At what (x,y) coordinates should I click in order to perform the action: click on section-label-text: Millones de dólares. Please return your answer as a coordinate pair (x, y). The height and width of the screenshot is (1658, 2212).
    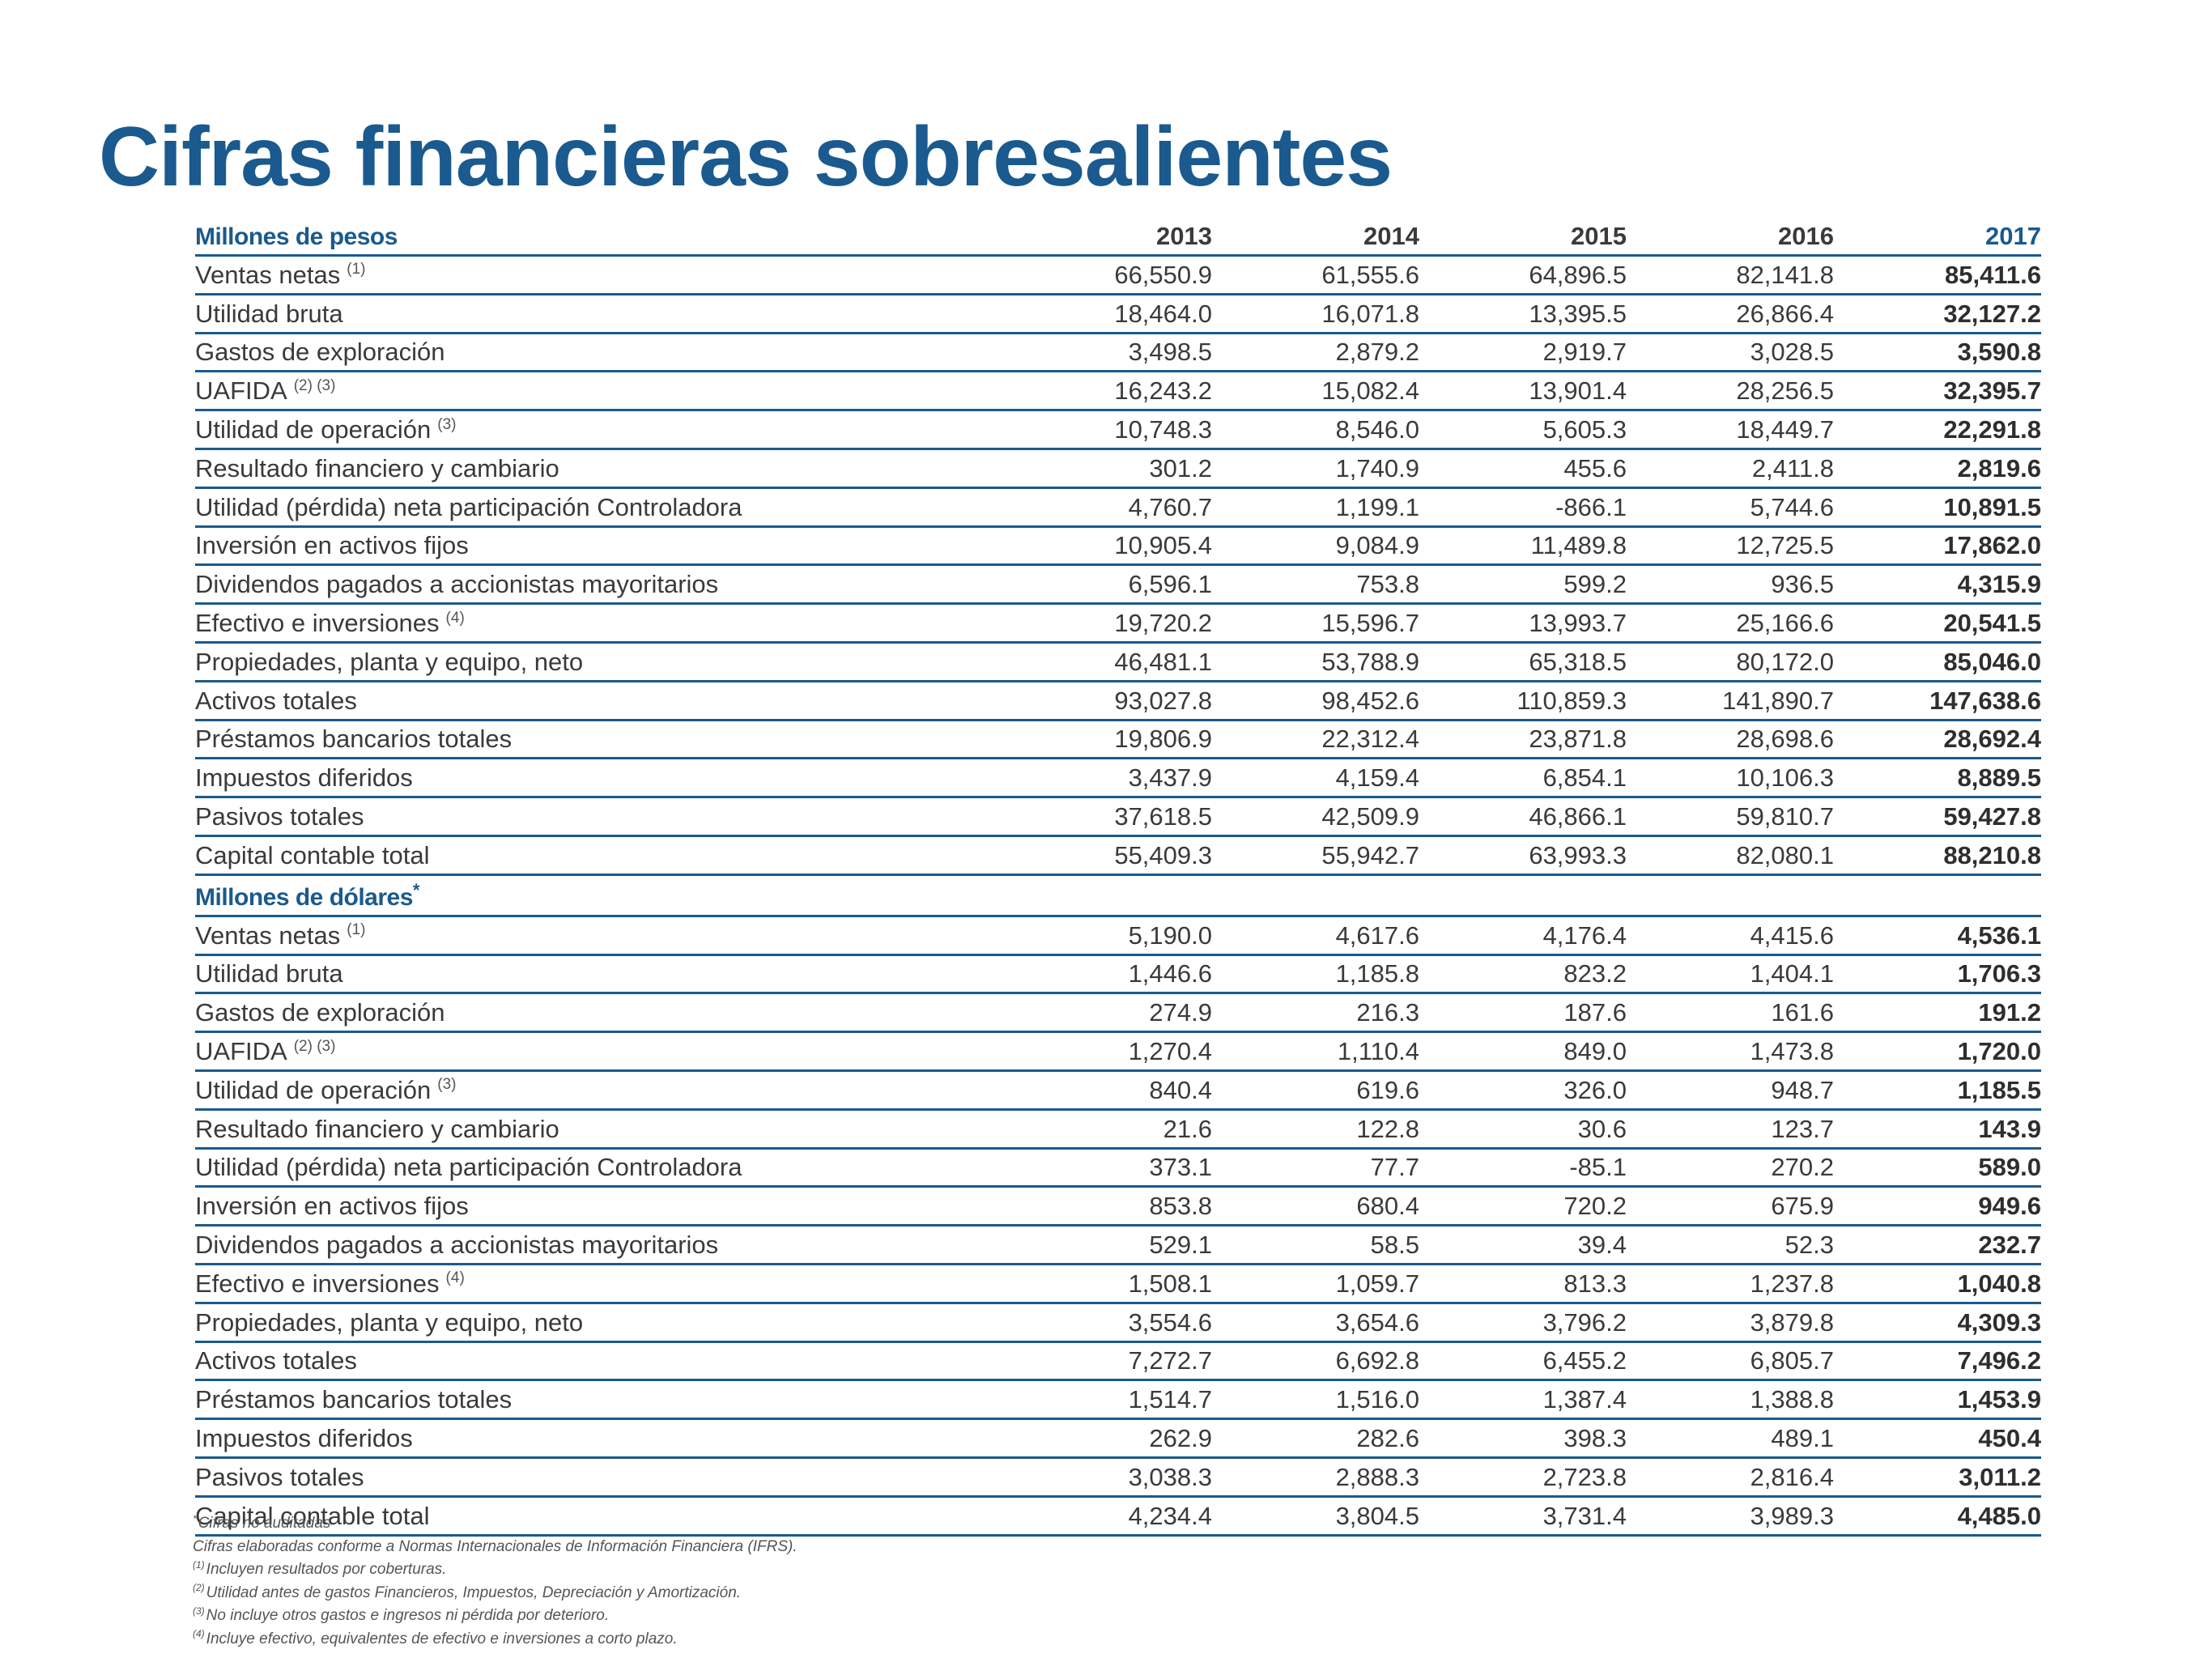
    Looking at the image, I should click on (304, 897).